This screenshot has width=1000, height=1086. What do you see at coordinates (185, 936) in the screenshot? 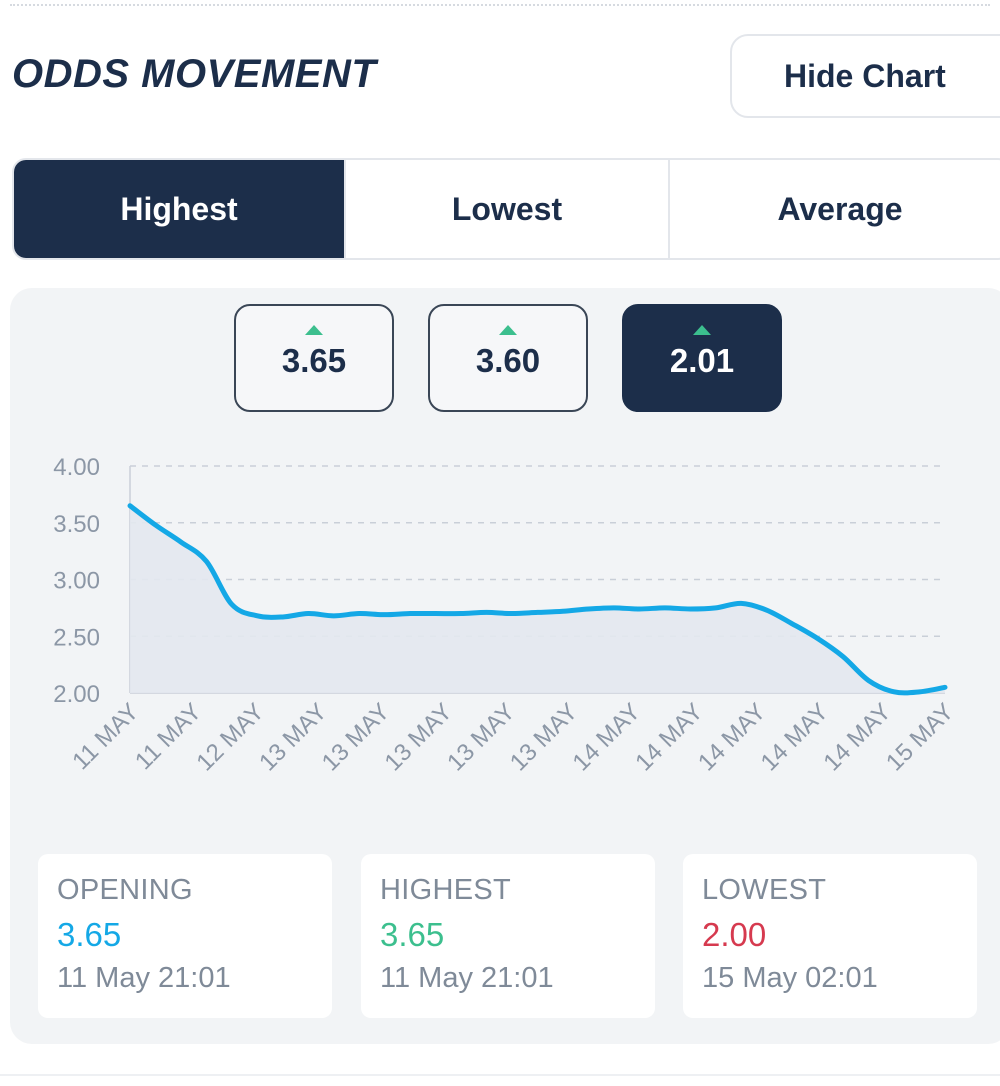
I see `stat-card-opening: OPENING 3.65 11 May 21:01` at bounding box center [185, 936].